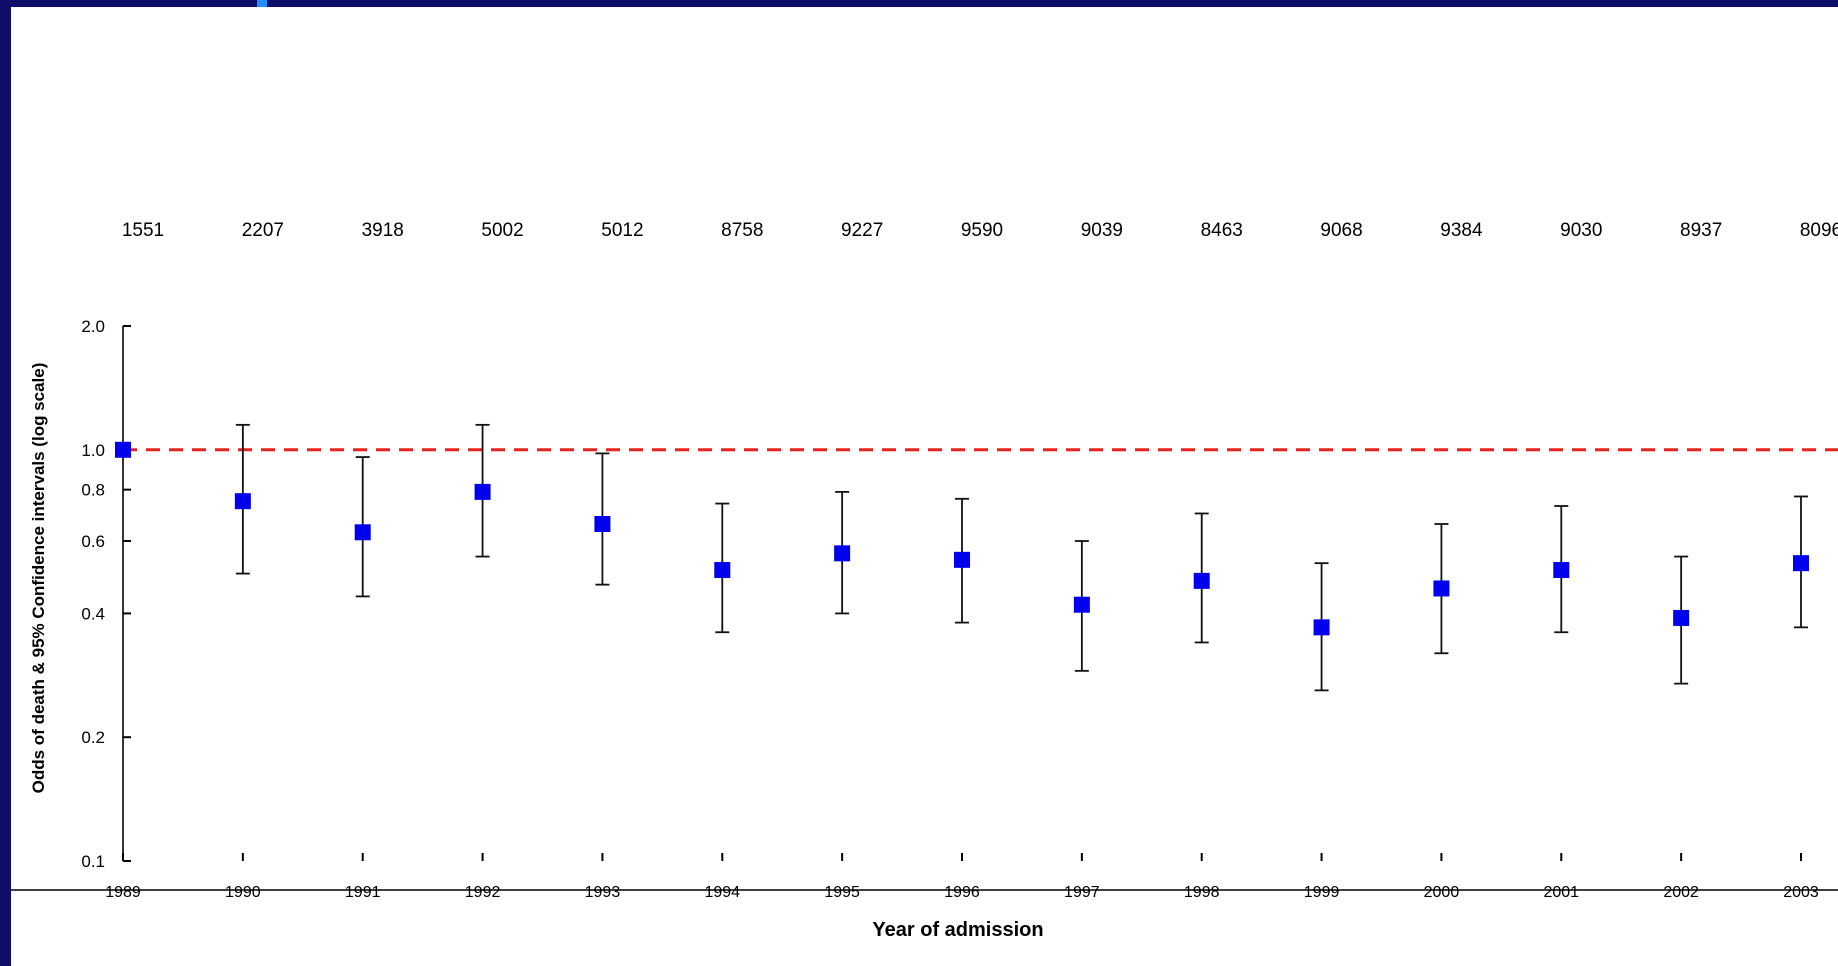 This screenshot has width=1838, height=966. What do you see at coordinates (742, 230) in the screenshot?
I see `sample-size-label: 8758` at bounding box center [742, 230].